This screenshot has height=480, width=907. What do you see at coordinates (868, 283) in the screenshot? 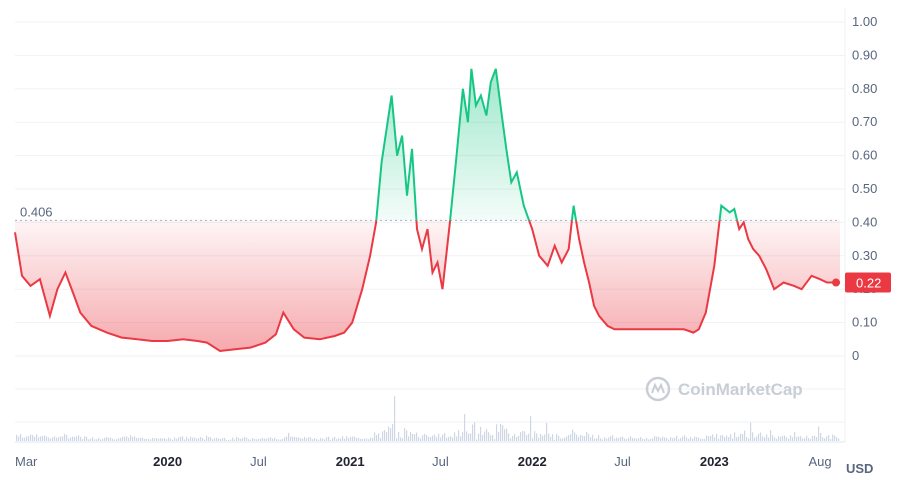
I see `current-price-label: 0.22` at bounding box center [868, 283].